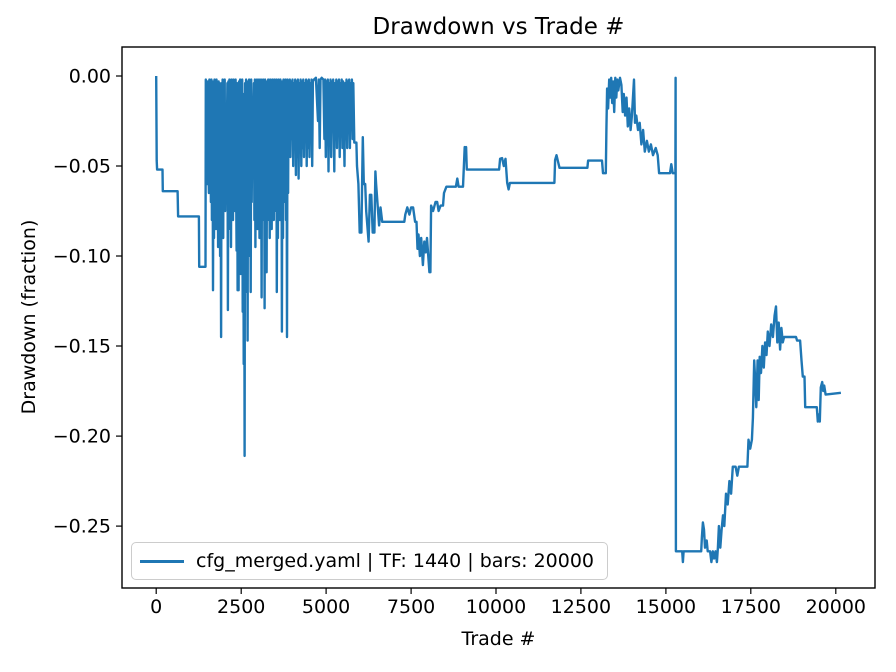 The height and width of the screenshot is (672, 896). What do you see at coordinates (751, 607) in the screenshot?
I see `x-tick-label: 17500` at bounding box center [751, 607].